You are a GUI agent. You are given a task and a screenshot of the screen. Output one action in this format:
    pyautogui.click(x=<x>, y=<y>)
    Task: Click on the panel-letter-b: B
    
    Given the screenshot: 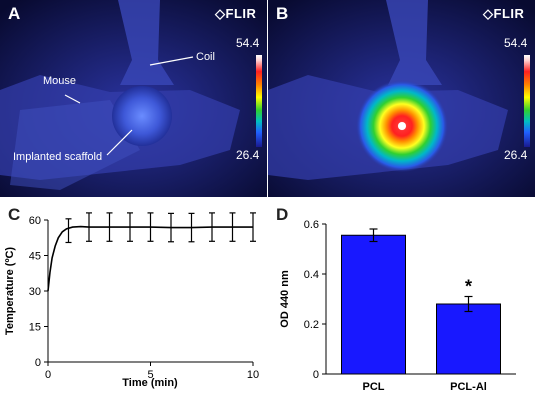 What is the action you would take?
    pyautogui.click(x=282, y=13)
    